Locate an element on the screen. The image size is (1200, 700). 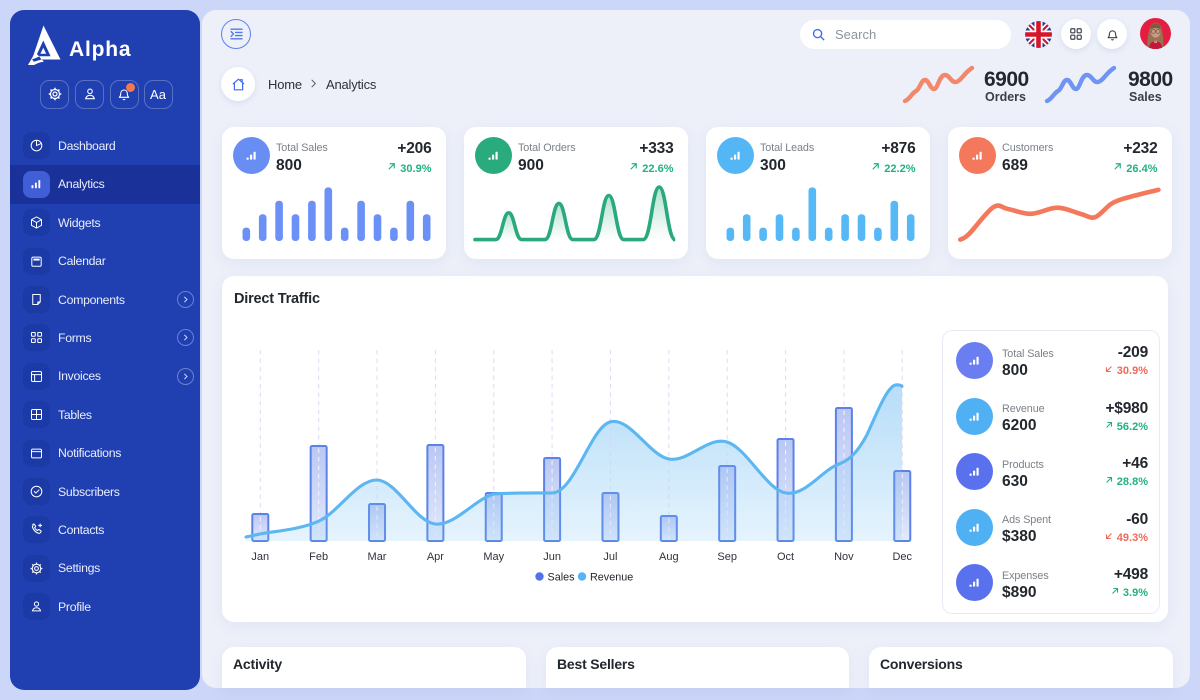
svg-text: Mar is located at coordinates (377, 557).